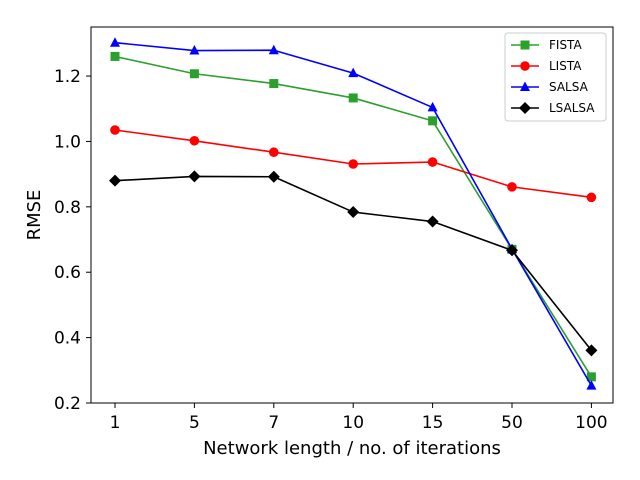 This screenshot has height=480, width=640. I want to click on legend-marker-lista, so click(525, 66).